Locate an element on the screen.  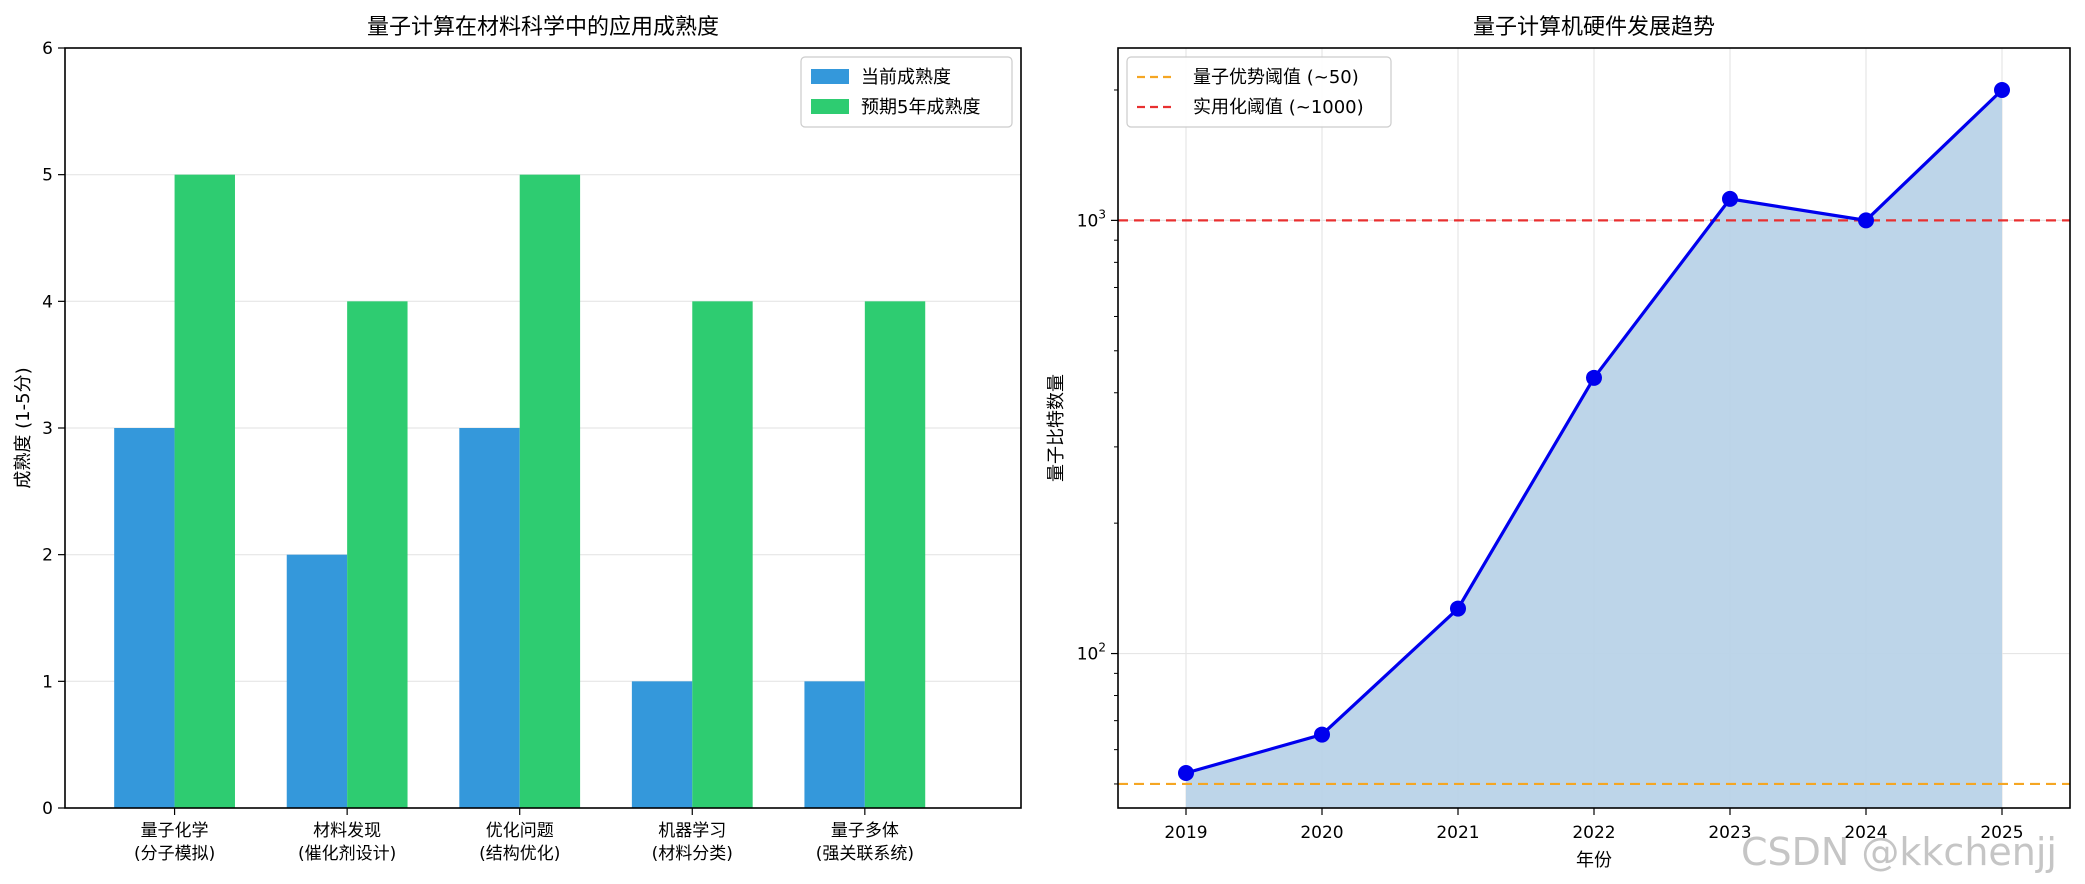
legend-label: 实用化阈值 (~1000) is located at coordinates (1278, 107).